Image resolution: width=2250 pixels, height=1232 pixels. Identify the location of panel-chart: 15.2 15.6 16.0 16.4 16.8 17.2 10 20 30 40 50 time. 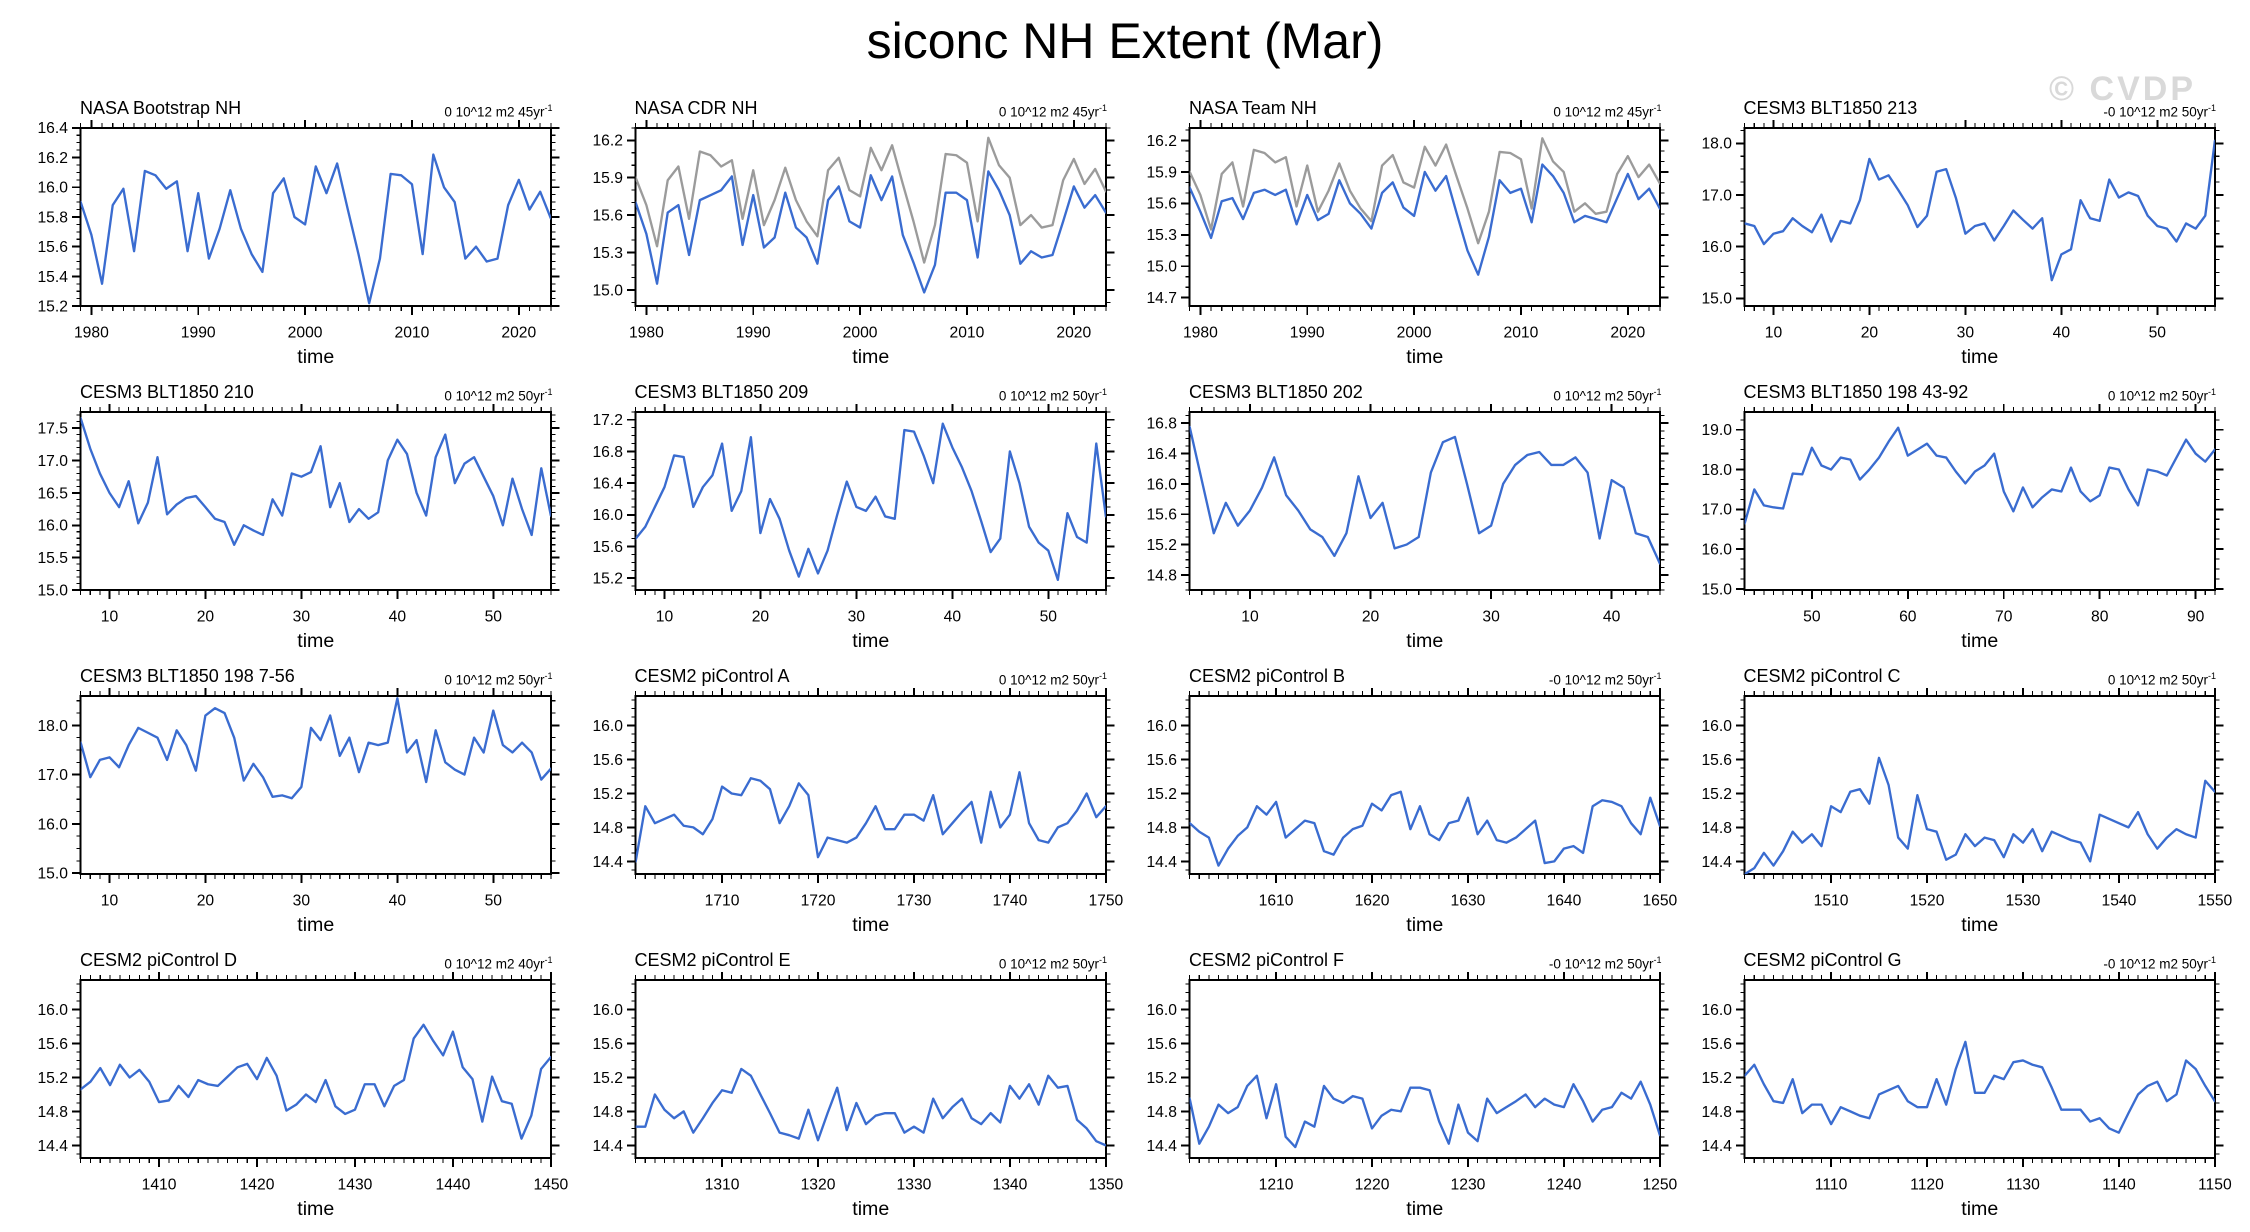
(853, 528).